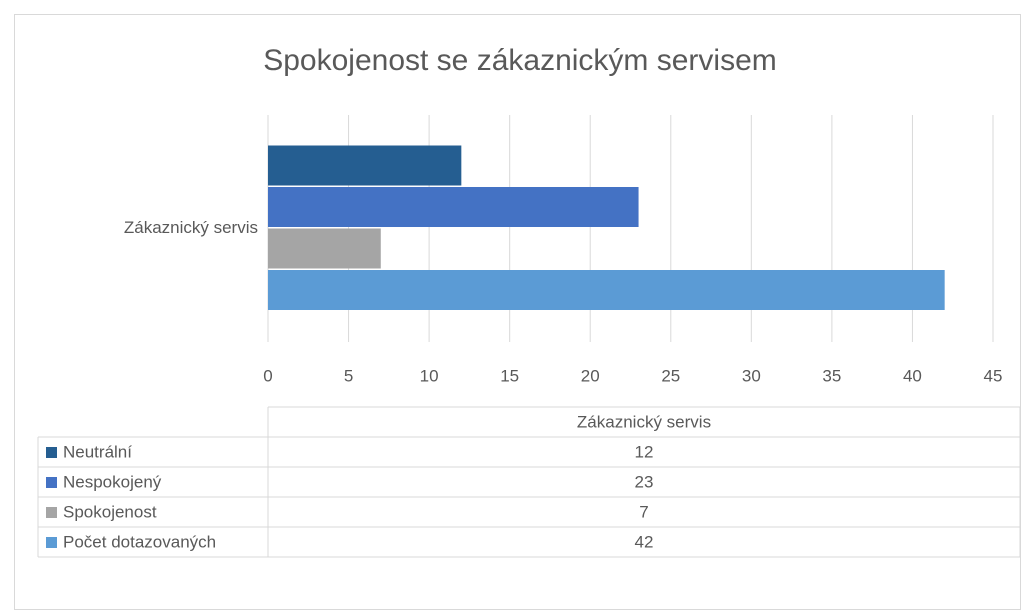 The width and height of the screenshot is (1025, 613). Describe the element at coordinates (644, 421) in the screenshot. I see `table-header: Zákaznický servis` at that location.